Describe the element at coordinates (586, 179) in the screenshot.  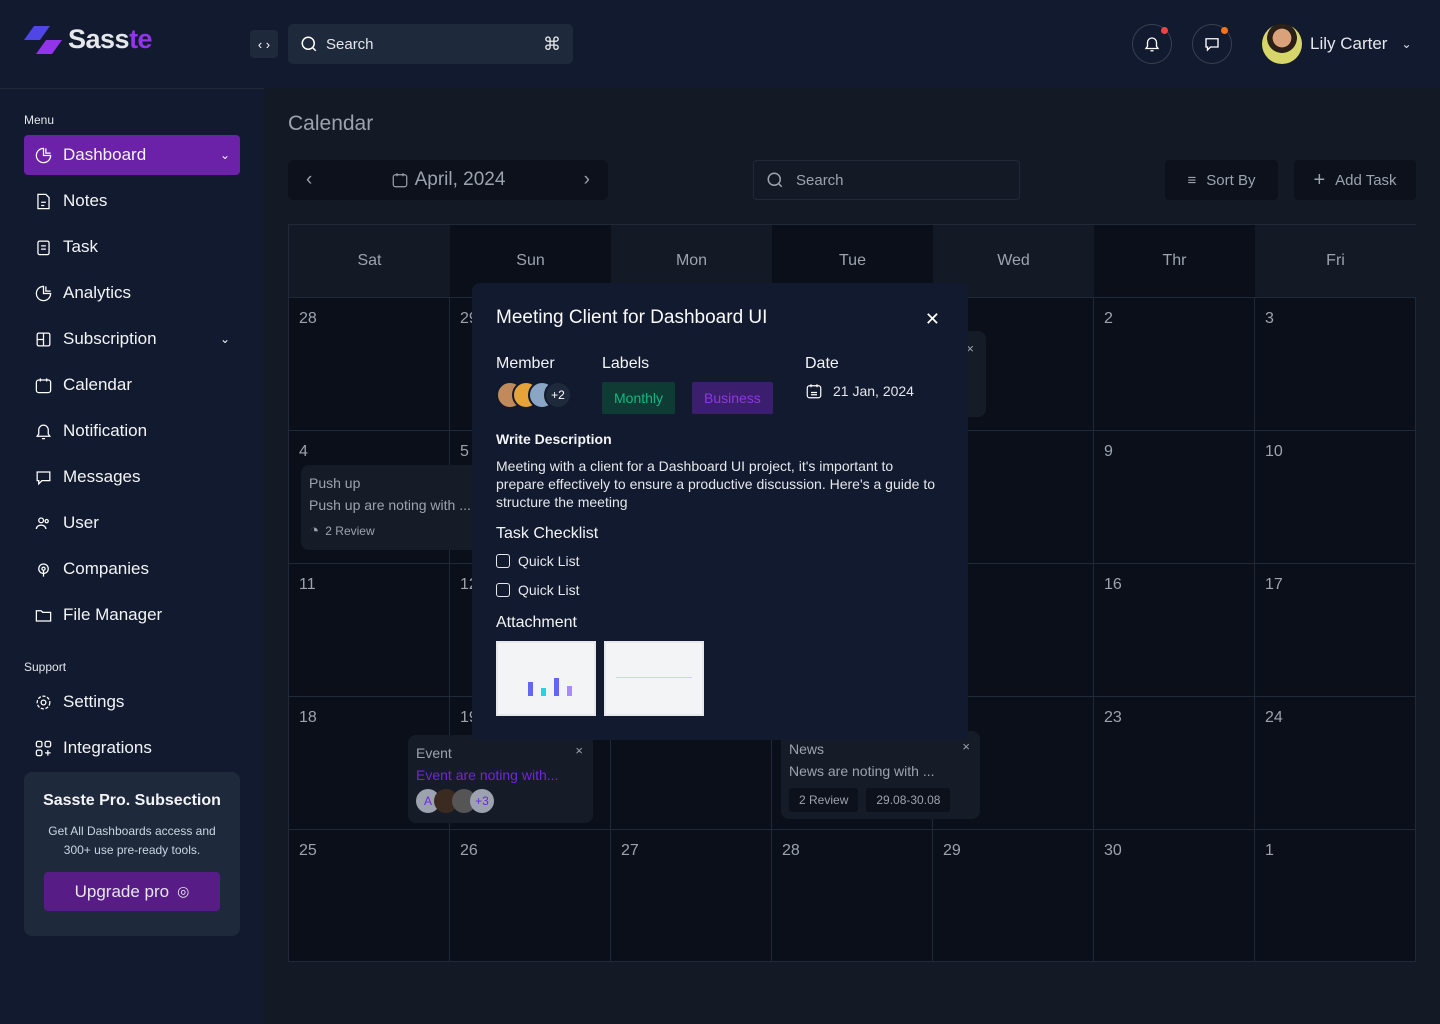
I see `next-month-button: ›` at that location.